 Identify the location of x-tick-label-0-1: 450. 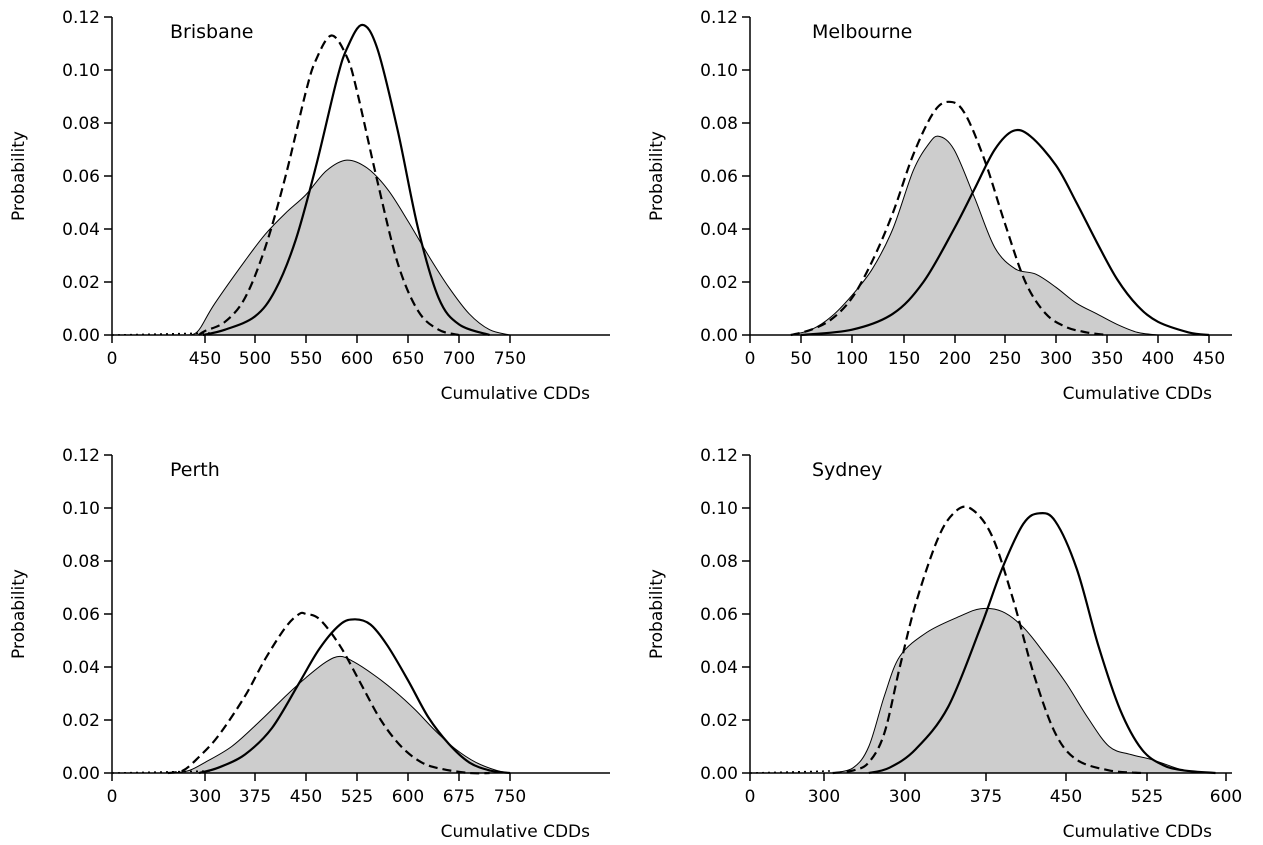
(205, 359).